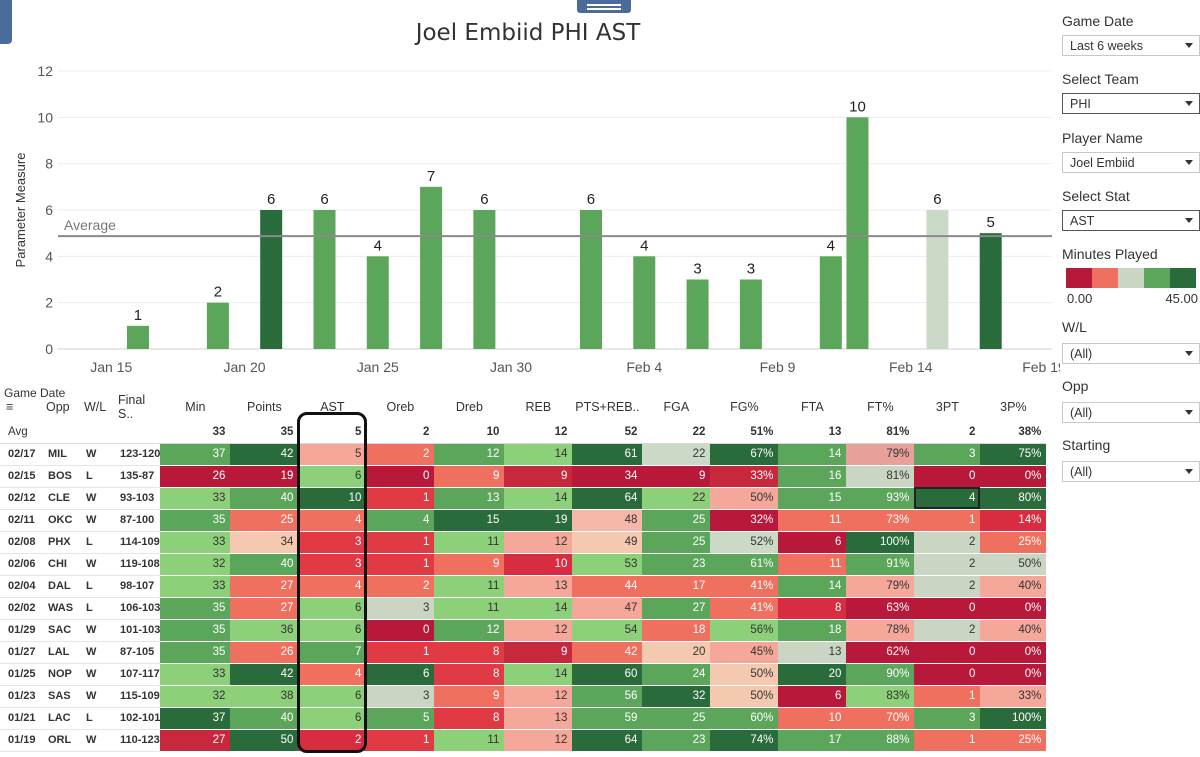 The height and width of the screenshot is (757, 1200). I want to click on stat-cell: 5, so click(400, 718).